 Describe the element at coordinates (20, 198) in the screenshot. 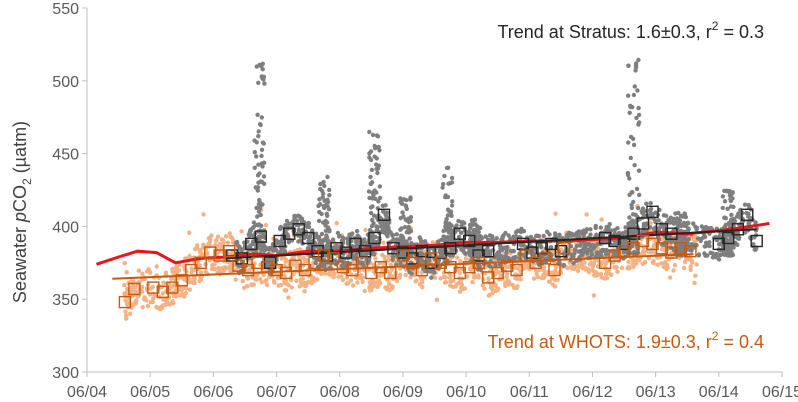

I see `y-axis-label-main: CO` at that location.